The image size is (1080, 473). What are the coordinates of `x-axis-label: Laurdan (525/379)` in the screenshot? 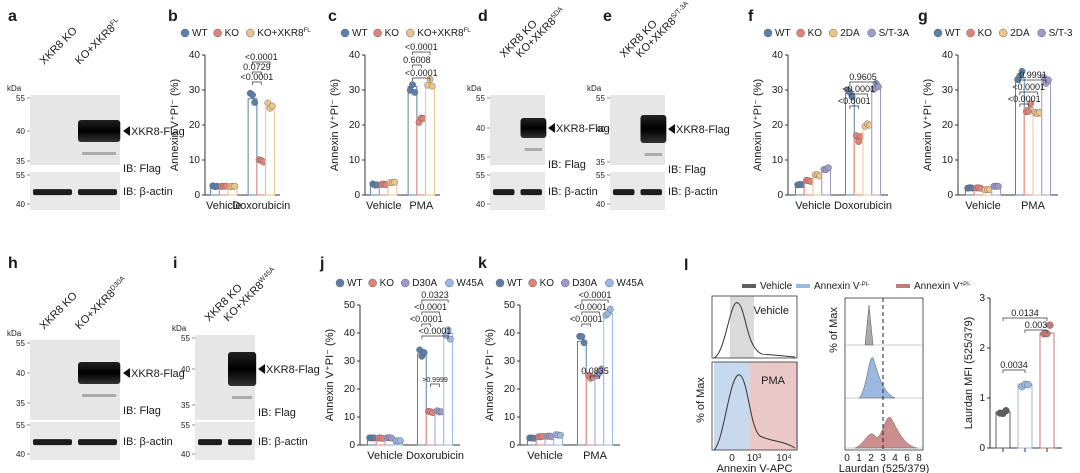 It's located at (884, 468).